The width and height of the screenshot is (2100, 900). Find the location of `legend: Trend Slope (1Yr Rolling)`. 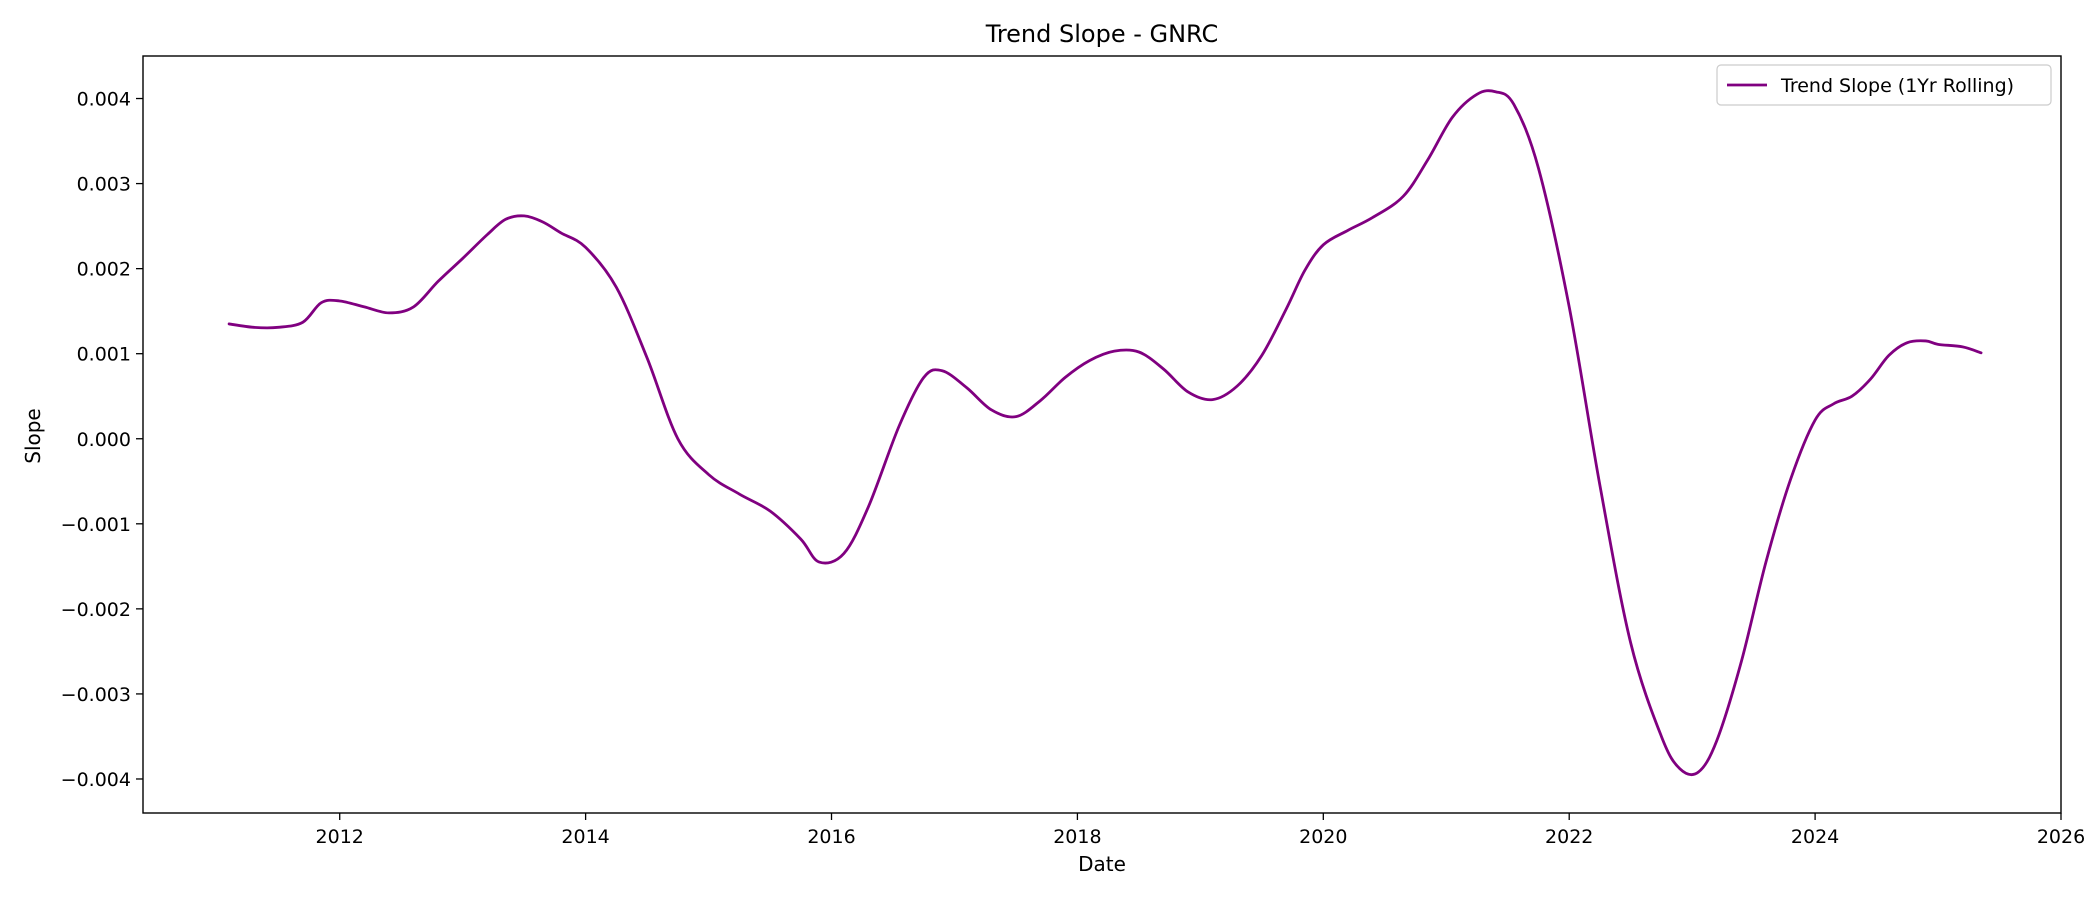

legend: Trend Slope (1Yr Rolling) is located at coordinates (1884, 85).